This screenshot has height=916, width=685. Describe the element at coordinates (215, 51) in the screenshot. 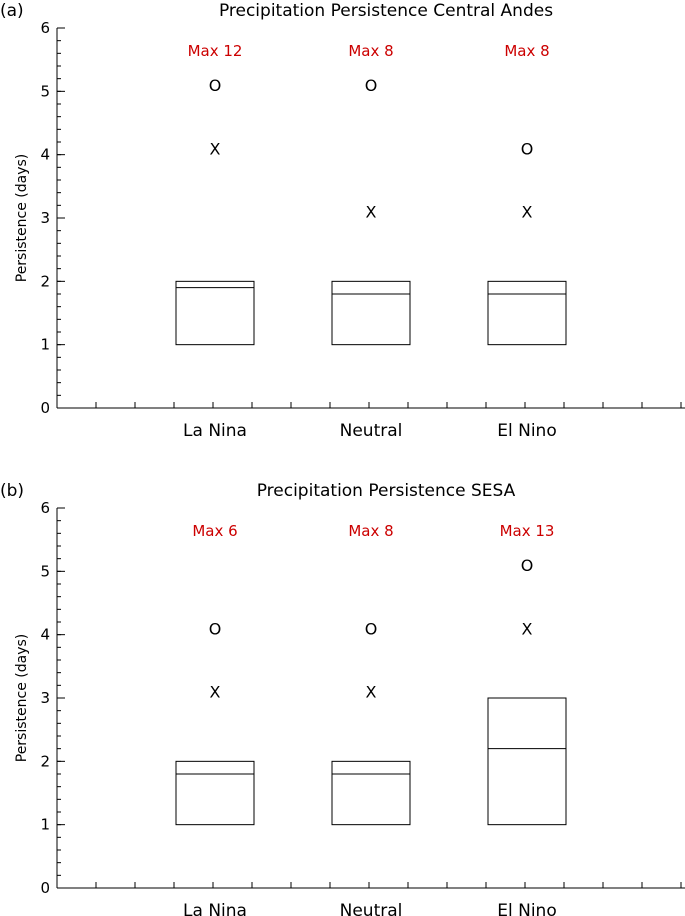

I see `max-label: Max 12` at that location.